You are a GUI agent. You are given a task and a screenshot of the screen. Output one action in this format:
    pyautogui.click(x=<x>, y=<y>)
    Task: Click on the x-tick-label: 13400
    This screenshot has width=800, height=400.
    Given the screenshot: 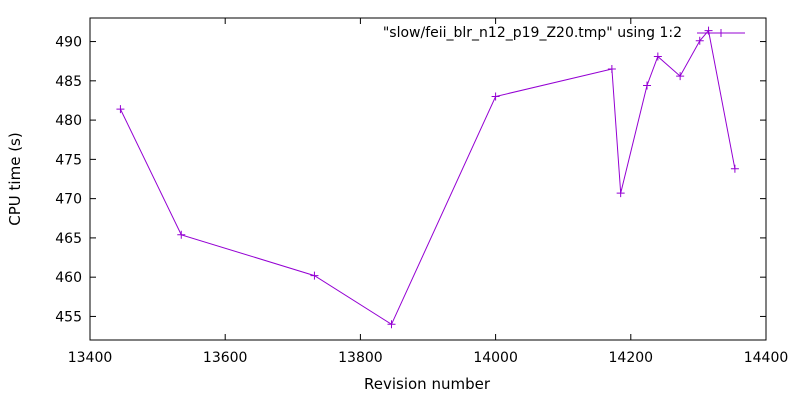 What is the action you would take?
    pyautogui.click(x=90, y=358)
    